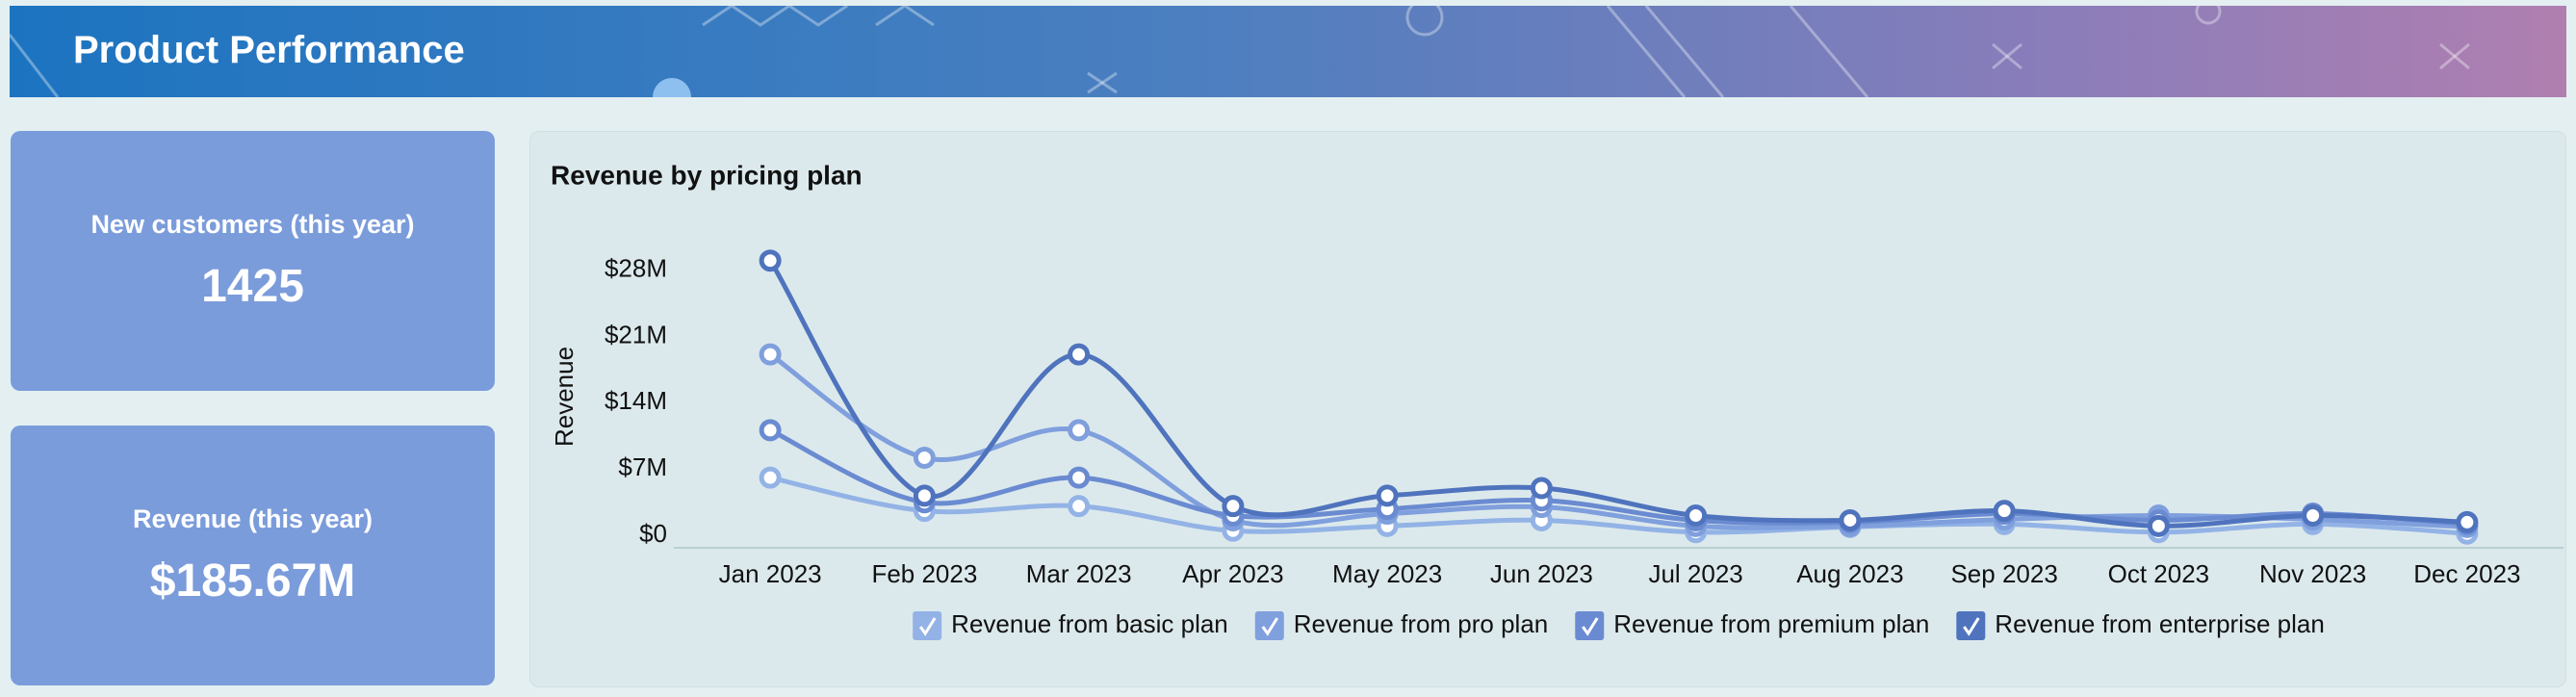 This screenshot has width=2576, height=697. I want to click on x-tick-label: Mar 2023, so click(1079, 573).